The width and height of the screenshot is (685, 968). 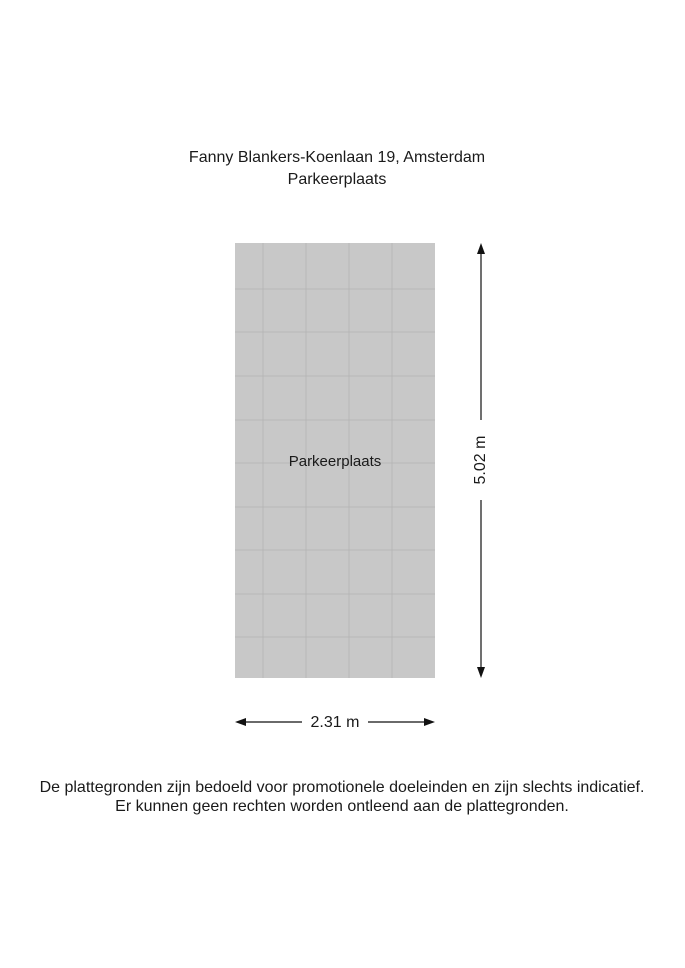 I want to click on floor-name: Parkeerplaats, so click(x=337, y=179).